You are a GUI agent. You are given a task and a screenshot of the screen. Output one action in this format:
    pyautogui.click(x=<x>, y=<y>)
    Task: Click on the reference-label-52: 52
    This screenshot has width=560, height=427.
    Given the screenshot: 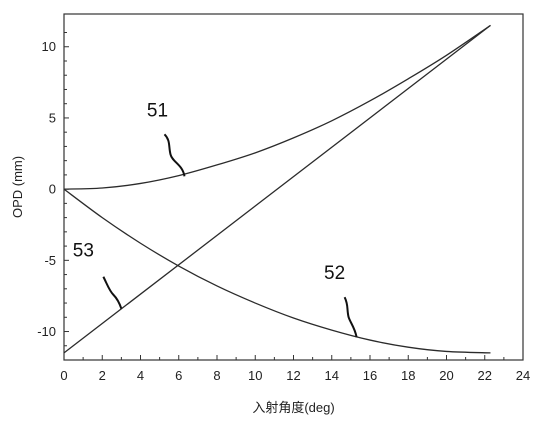 What is the action you would take?
    pyautogui.click(x=334, y=273)
    